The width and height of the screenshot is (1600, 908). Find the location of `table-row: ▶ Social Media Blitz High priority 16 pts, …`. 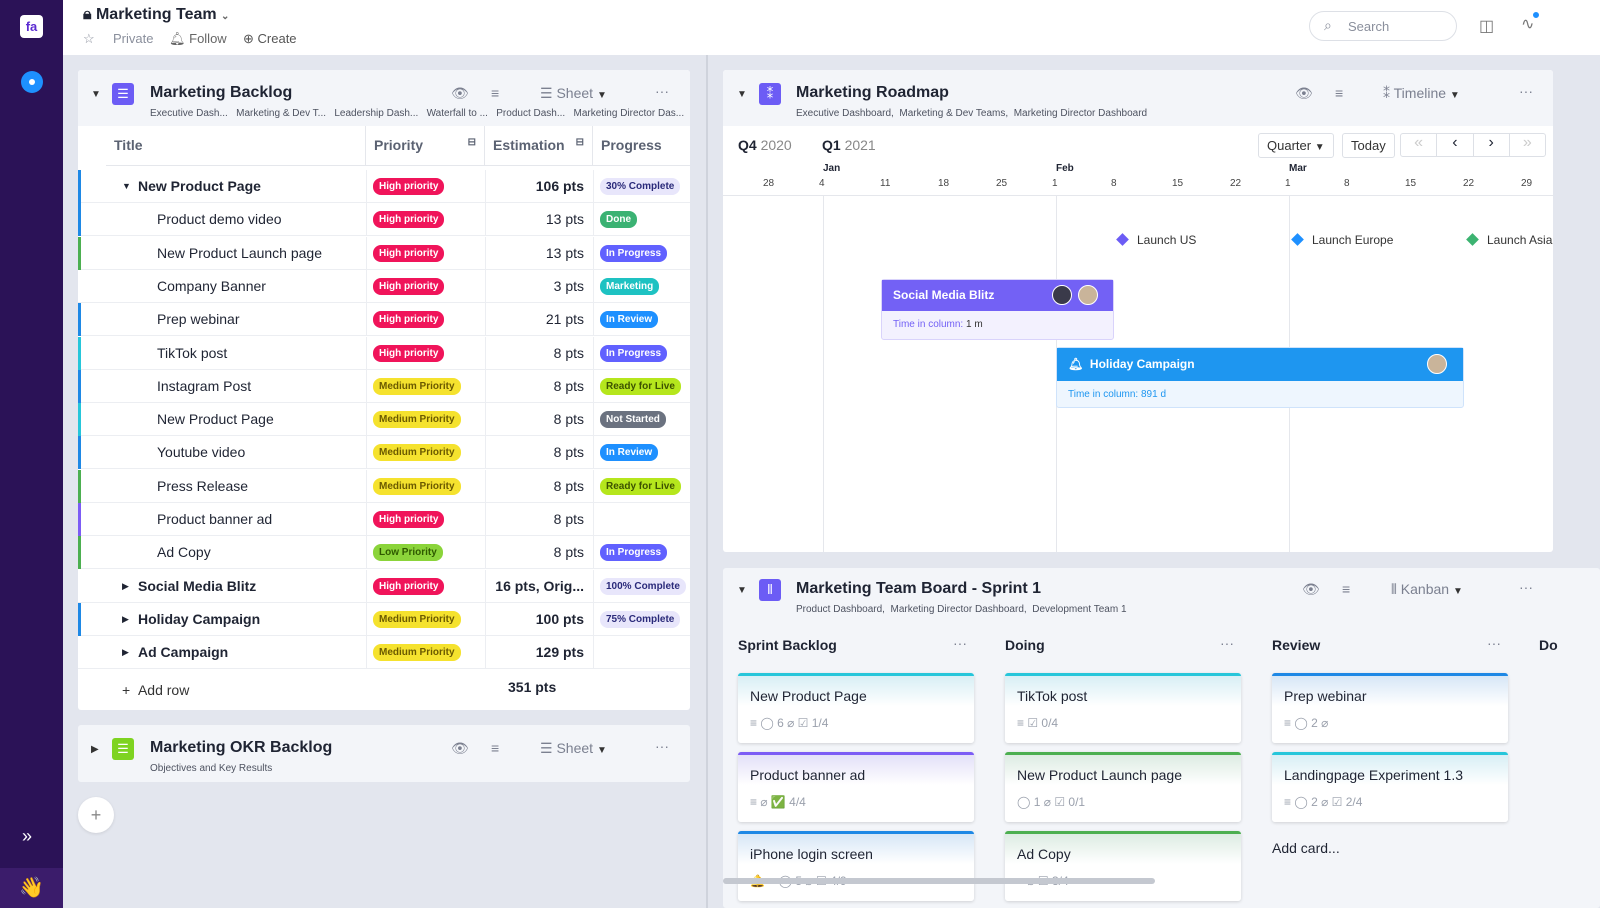

table-row: ▶ Social Media Blitz High priority 16 pts, … is located at coordinates (384, 586).